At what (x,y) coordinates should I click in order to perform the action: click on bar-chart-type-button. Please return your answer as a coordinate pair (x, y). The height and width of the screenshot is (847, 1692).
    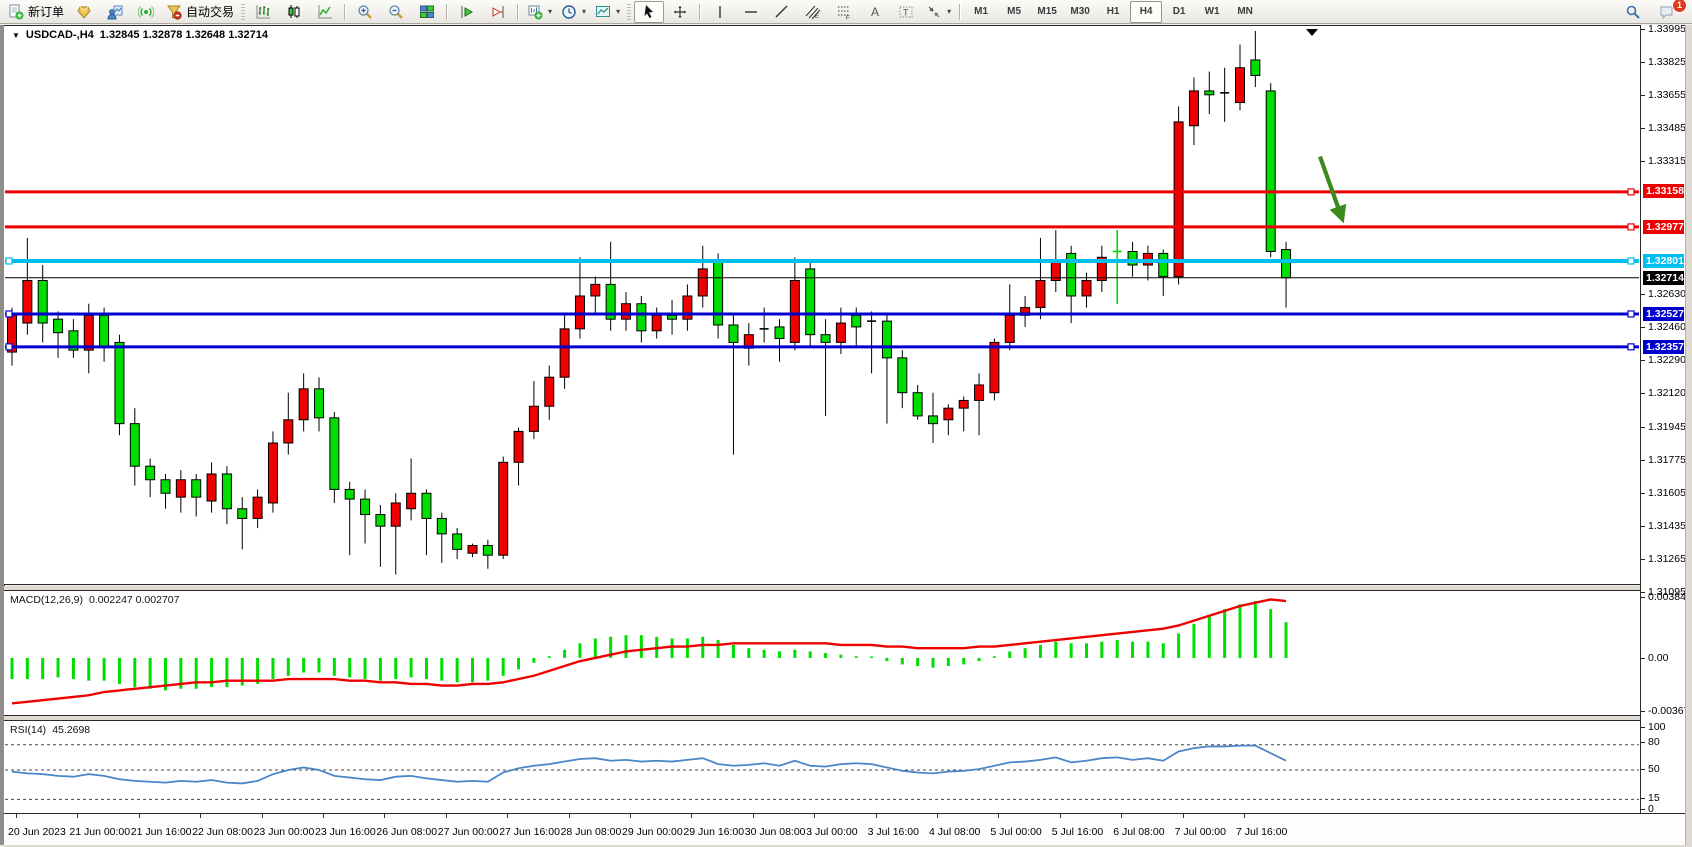
    Looking at the image, I should click on (263, 12).